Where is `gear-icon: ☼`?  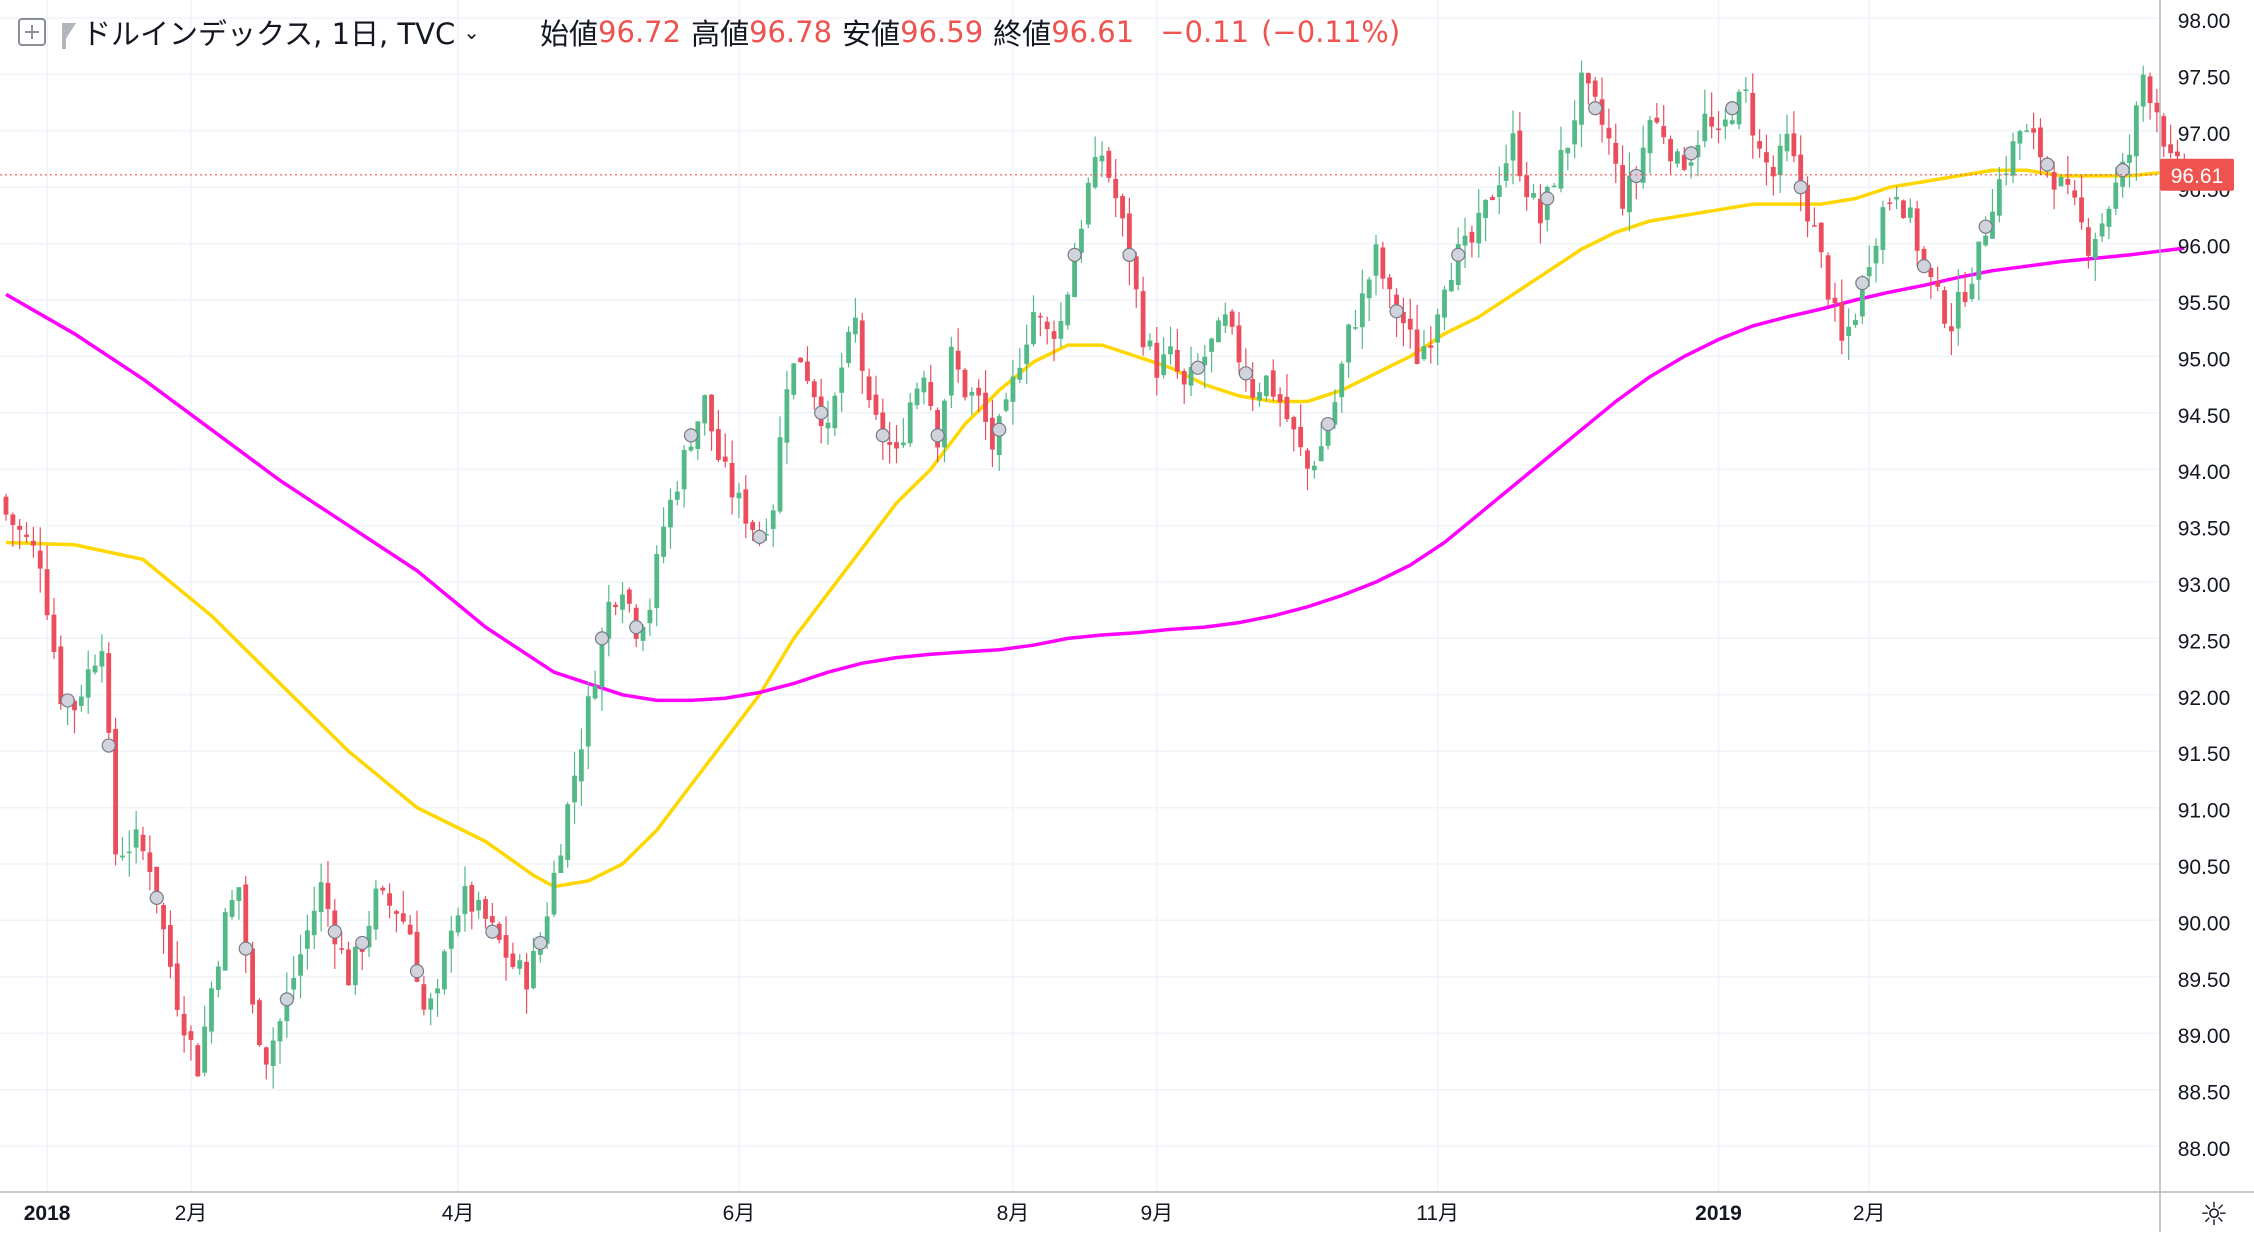 gear-icon: ☼ is located at coordinates (2214, 1214).